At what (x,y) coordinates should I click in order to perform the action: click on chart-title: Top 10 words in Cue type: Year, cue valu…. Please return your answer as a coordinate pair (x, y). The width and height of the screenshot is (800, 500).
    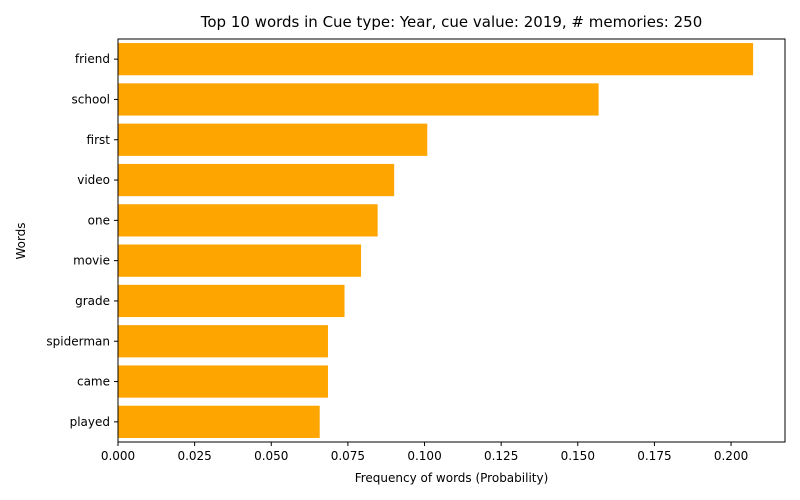
    Looking at the image, I should click on (451, 22).